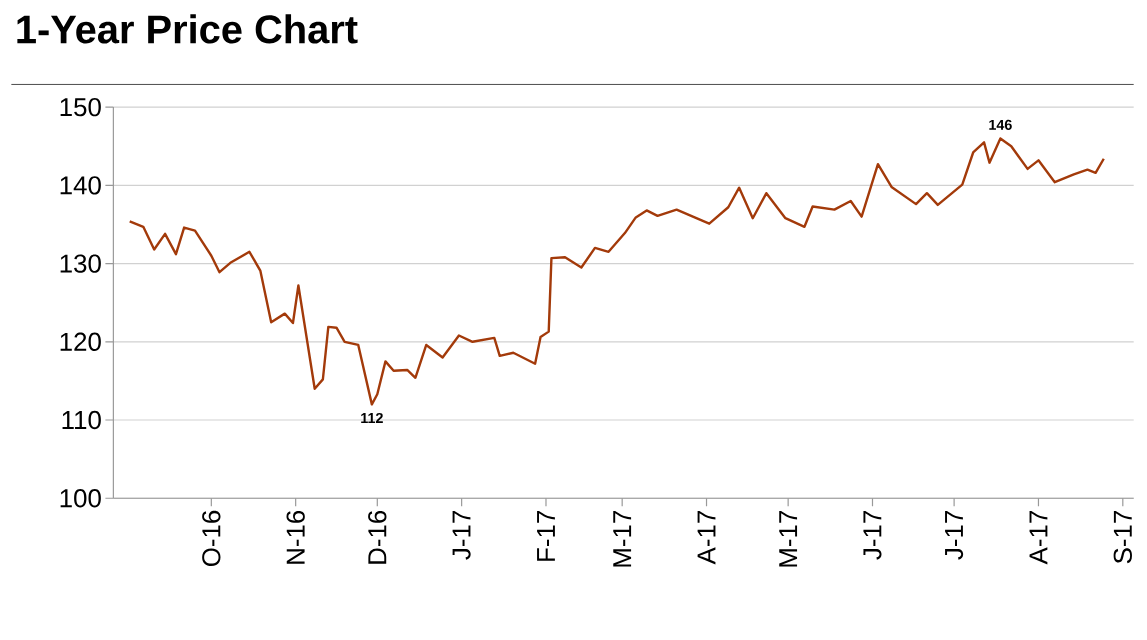 The width and height of the screenshot is (1147, 640). What do you see at coordinates (81, 420) in the screenshot?
I see `y-tick-label: 110` at bounding box center [81, 420].